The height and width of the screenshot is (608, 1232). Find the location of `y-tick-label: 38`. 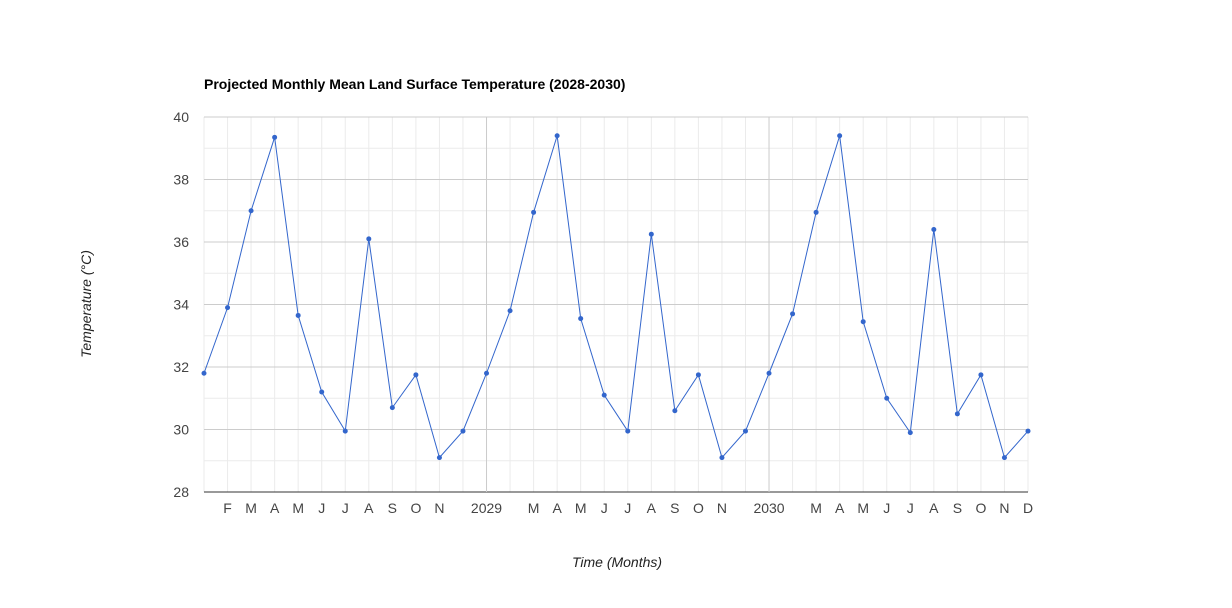

y-tick-label: 38 is located at coordinates (181, 180).